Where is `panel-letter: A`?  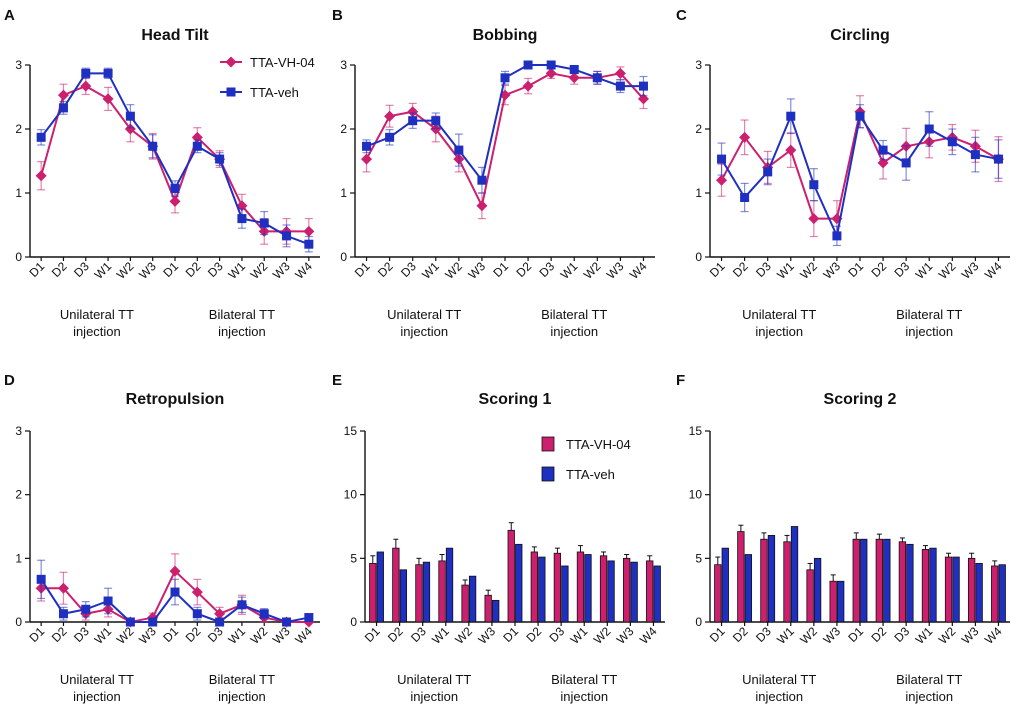 panel-letter: A is located at coordinates (9, 15).